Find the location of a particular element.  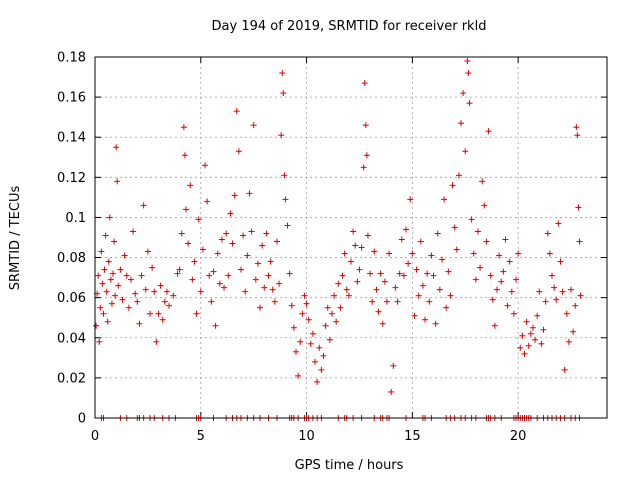

y-tick-label: 0 is located at coordinates (82, 419).